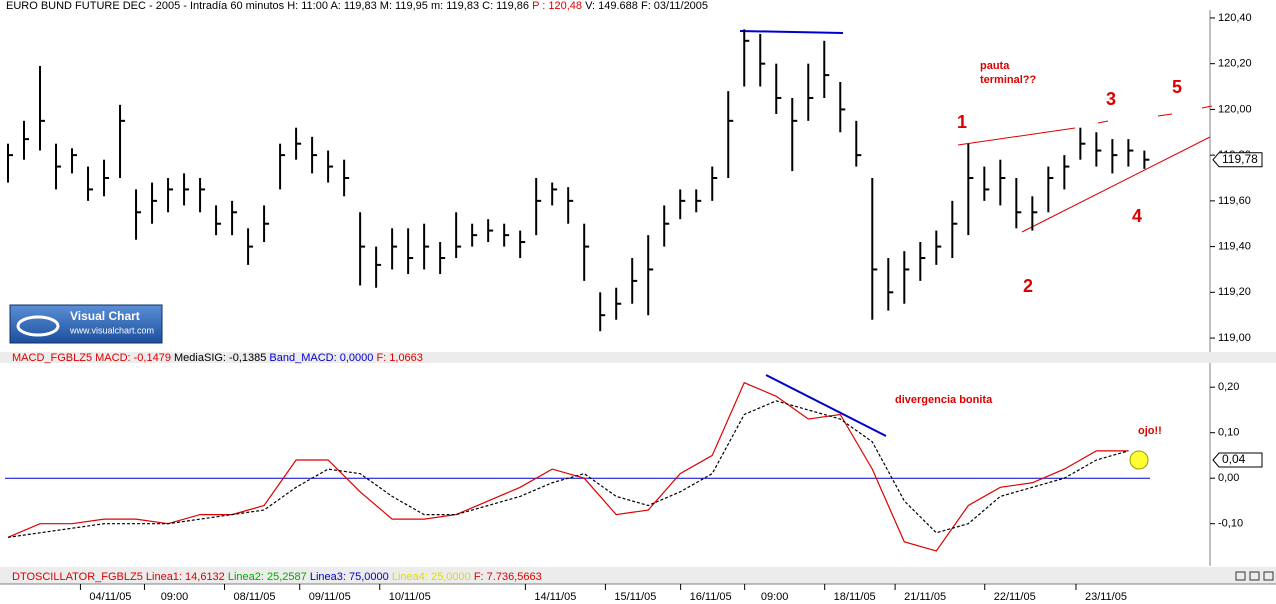 The image size is (1276, 604). I want to click on logo-url: www.visualchart.com, so click(111, 330).